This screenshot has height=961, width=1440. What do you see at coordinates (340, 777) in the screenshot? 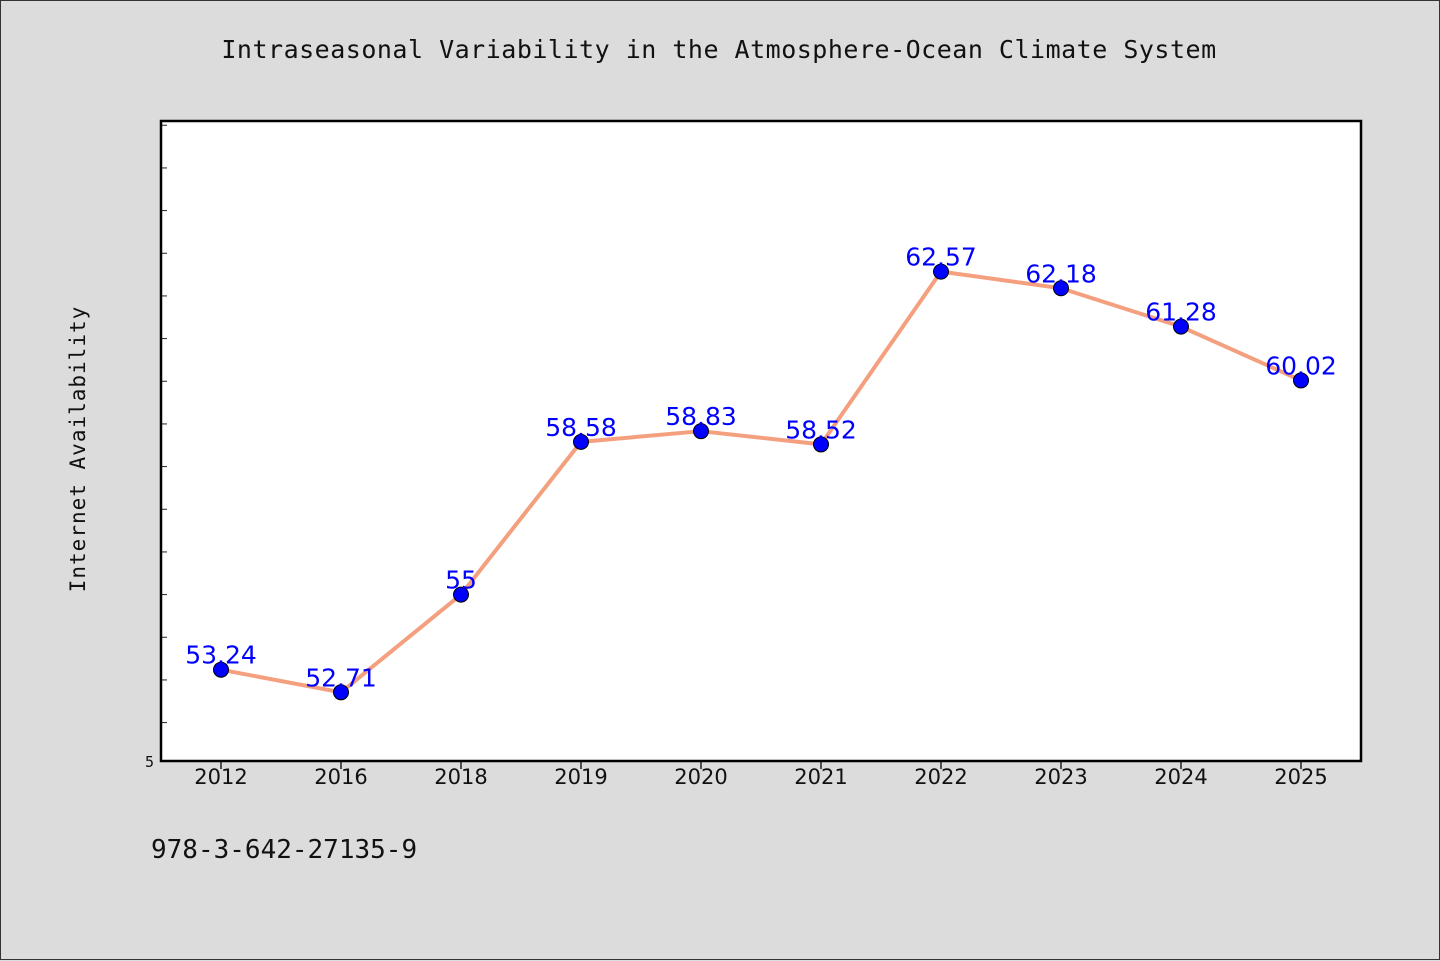
I see `x-tick-label: 2016` at bounding box center [340, 777].